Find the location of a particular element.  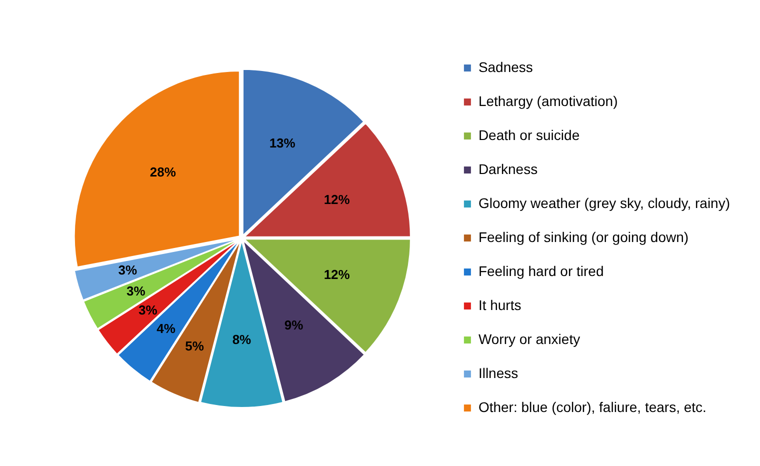

legend-label: Worry or anxiety is located at coordinates (529, 338).